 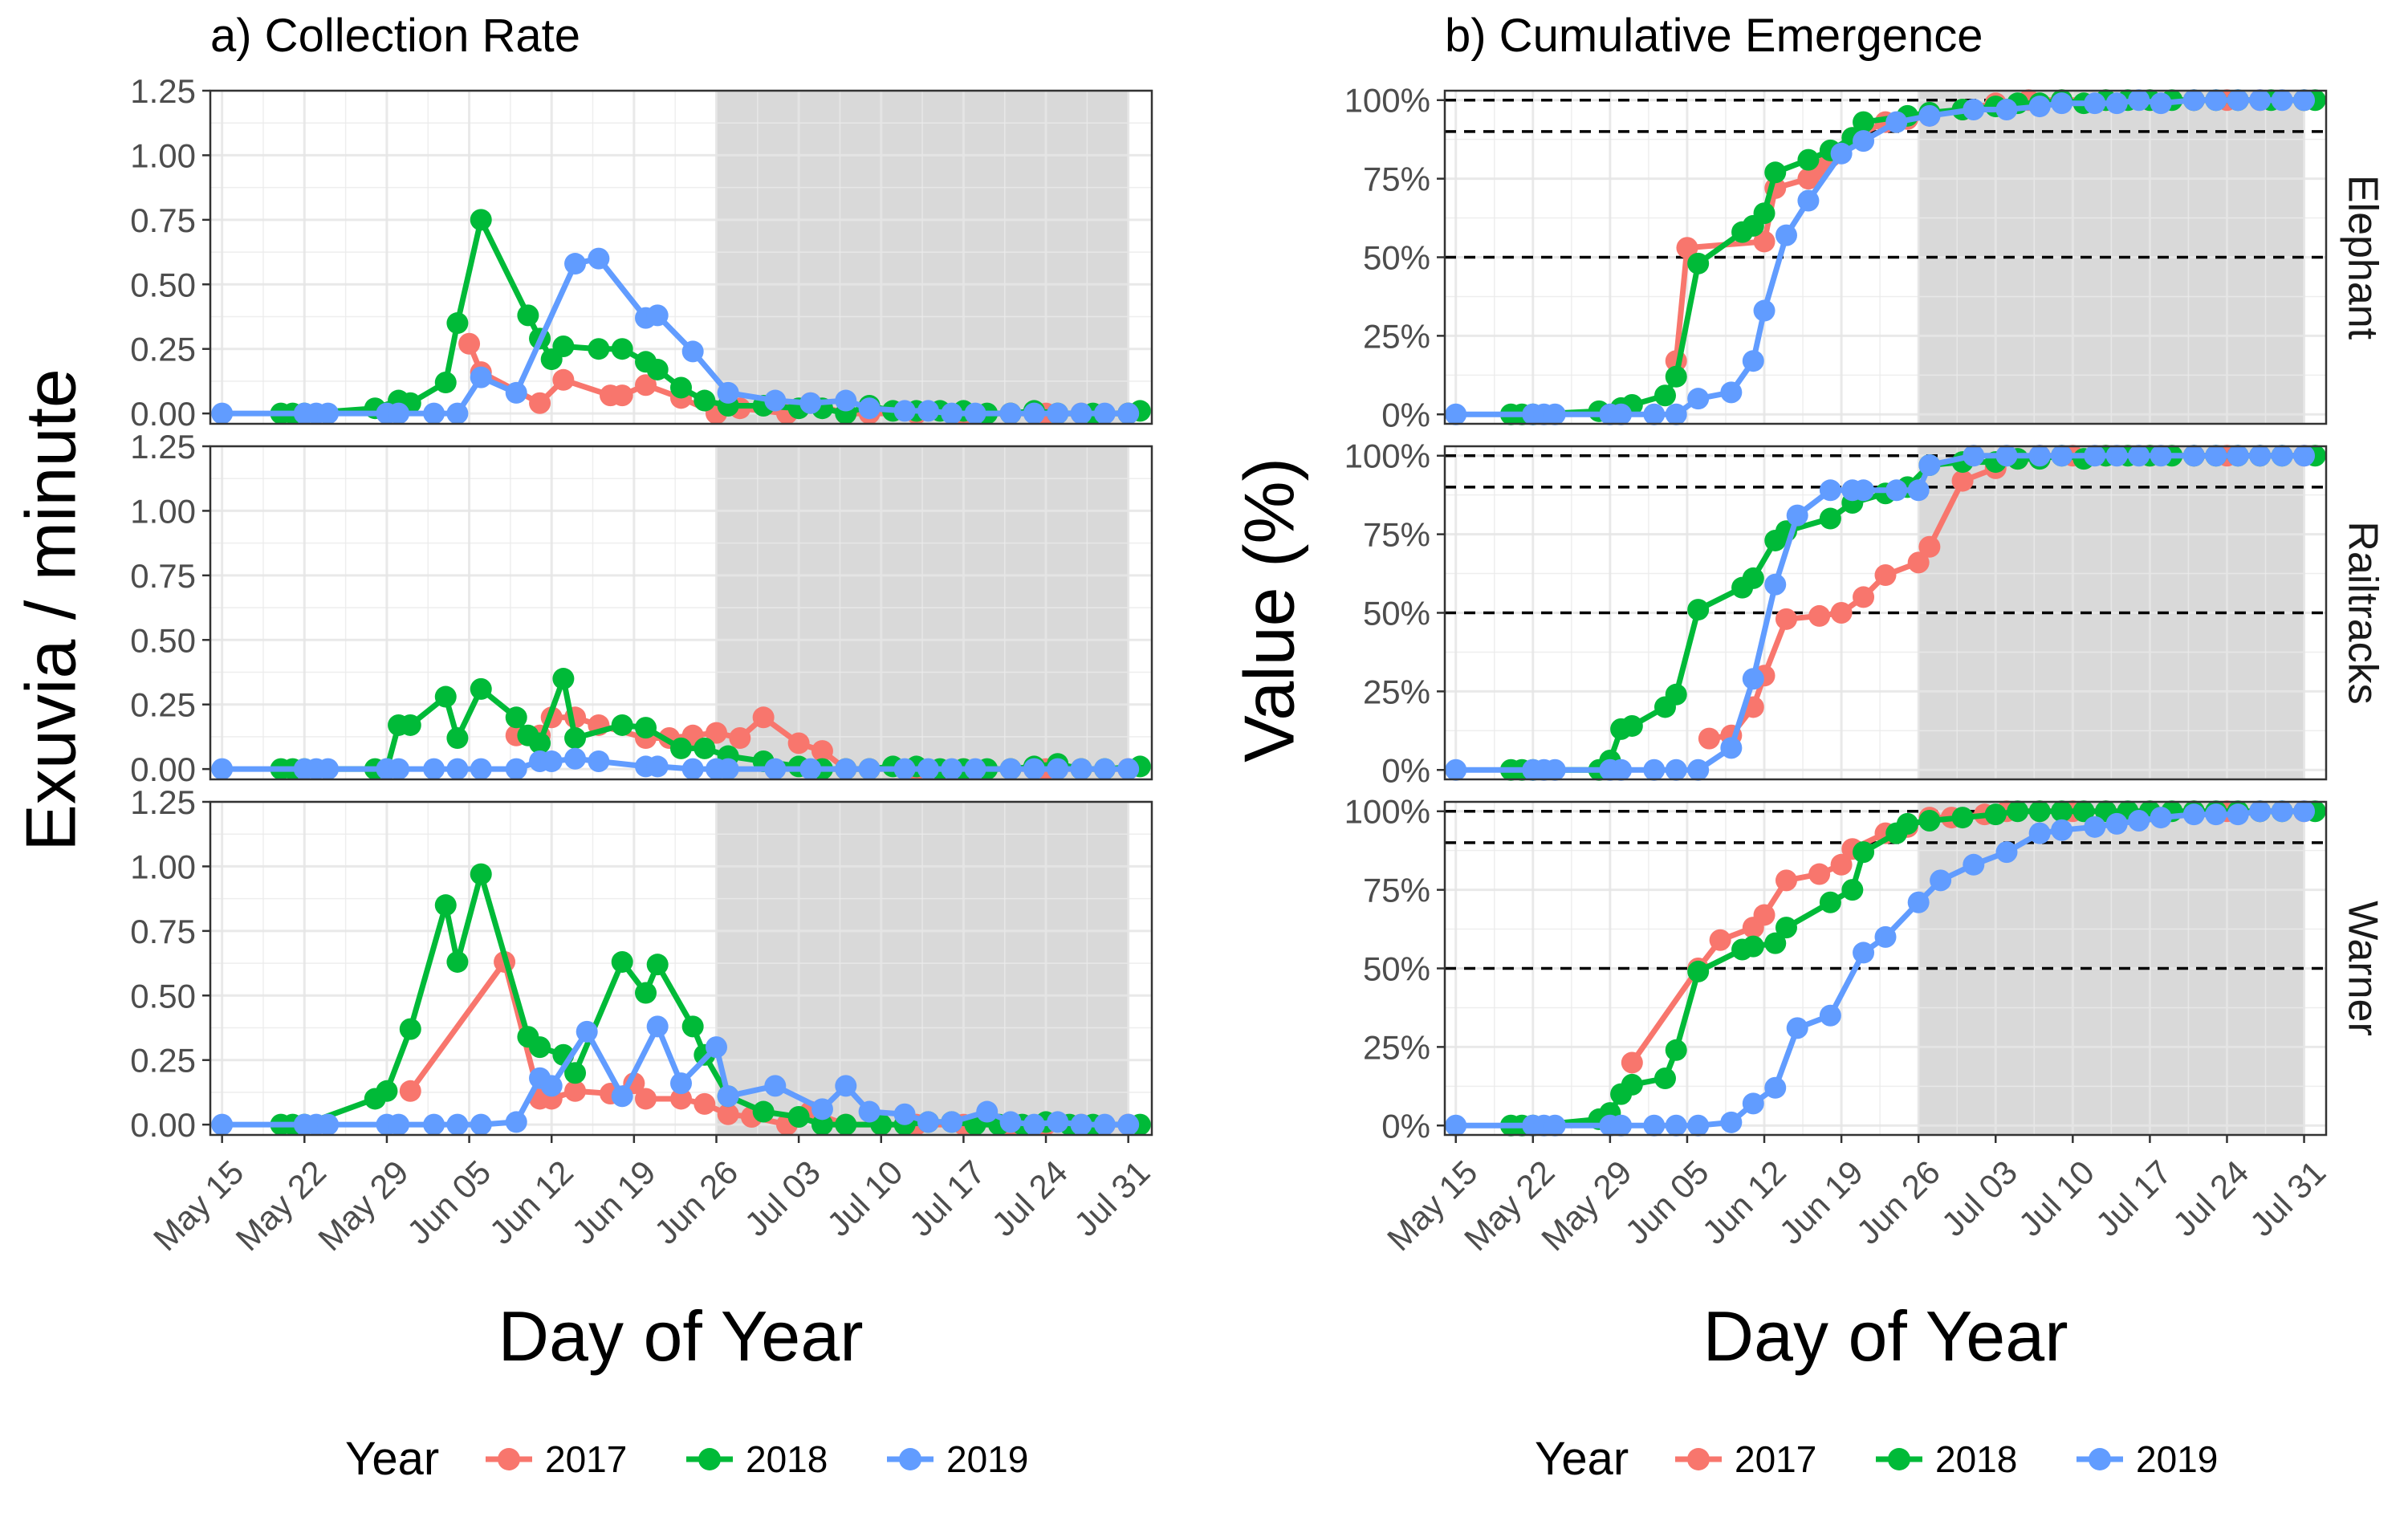 What do you see at coordinates (1666, 1202) in the screenshot?
I see `x-tick-label: Jun 05` at bounding box center [1666, 1202].